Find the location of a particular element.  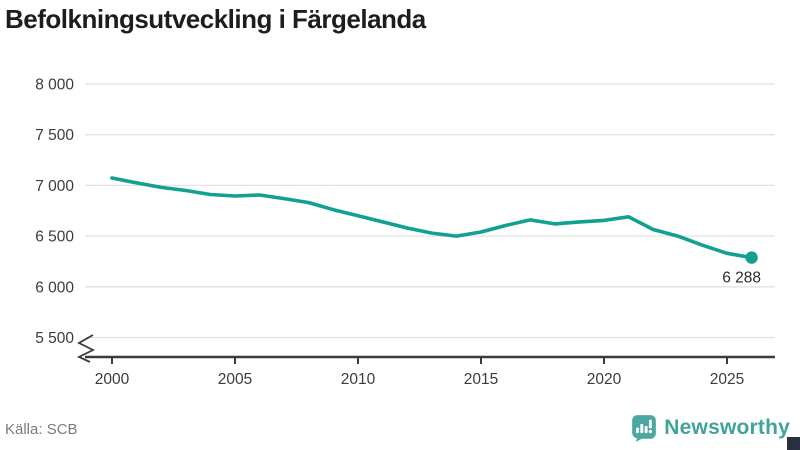

y-tick-label: 7 500 is located at coordinates (54, 135).